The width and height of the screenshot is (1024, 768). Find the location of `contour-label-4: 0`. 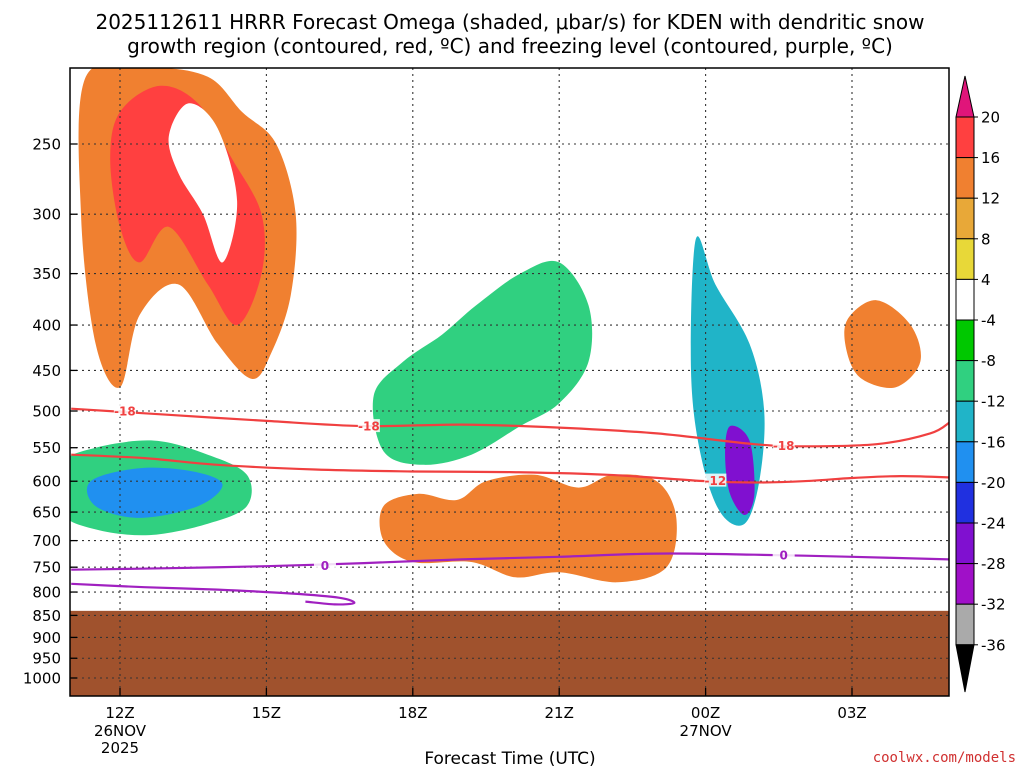

contour-label-4: 0 is located at coordinates (325, 566).